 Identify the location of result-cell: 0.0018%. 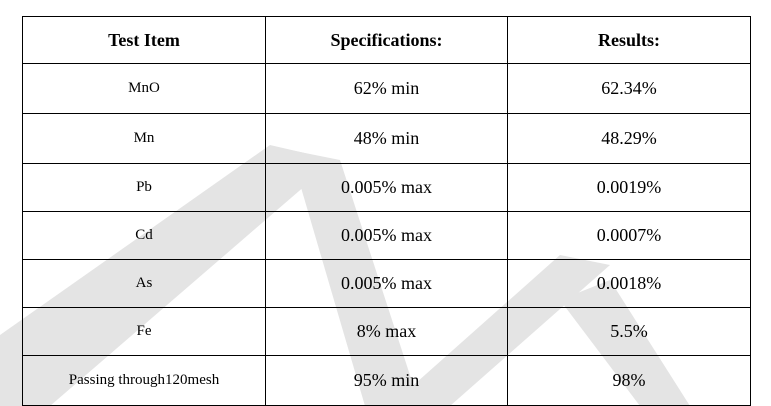
(629, 283).